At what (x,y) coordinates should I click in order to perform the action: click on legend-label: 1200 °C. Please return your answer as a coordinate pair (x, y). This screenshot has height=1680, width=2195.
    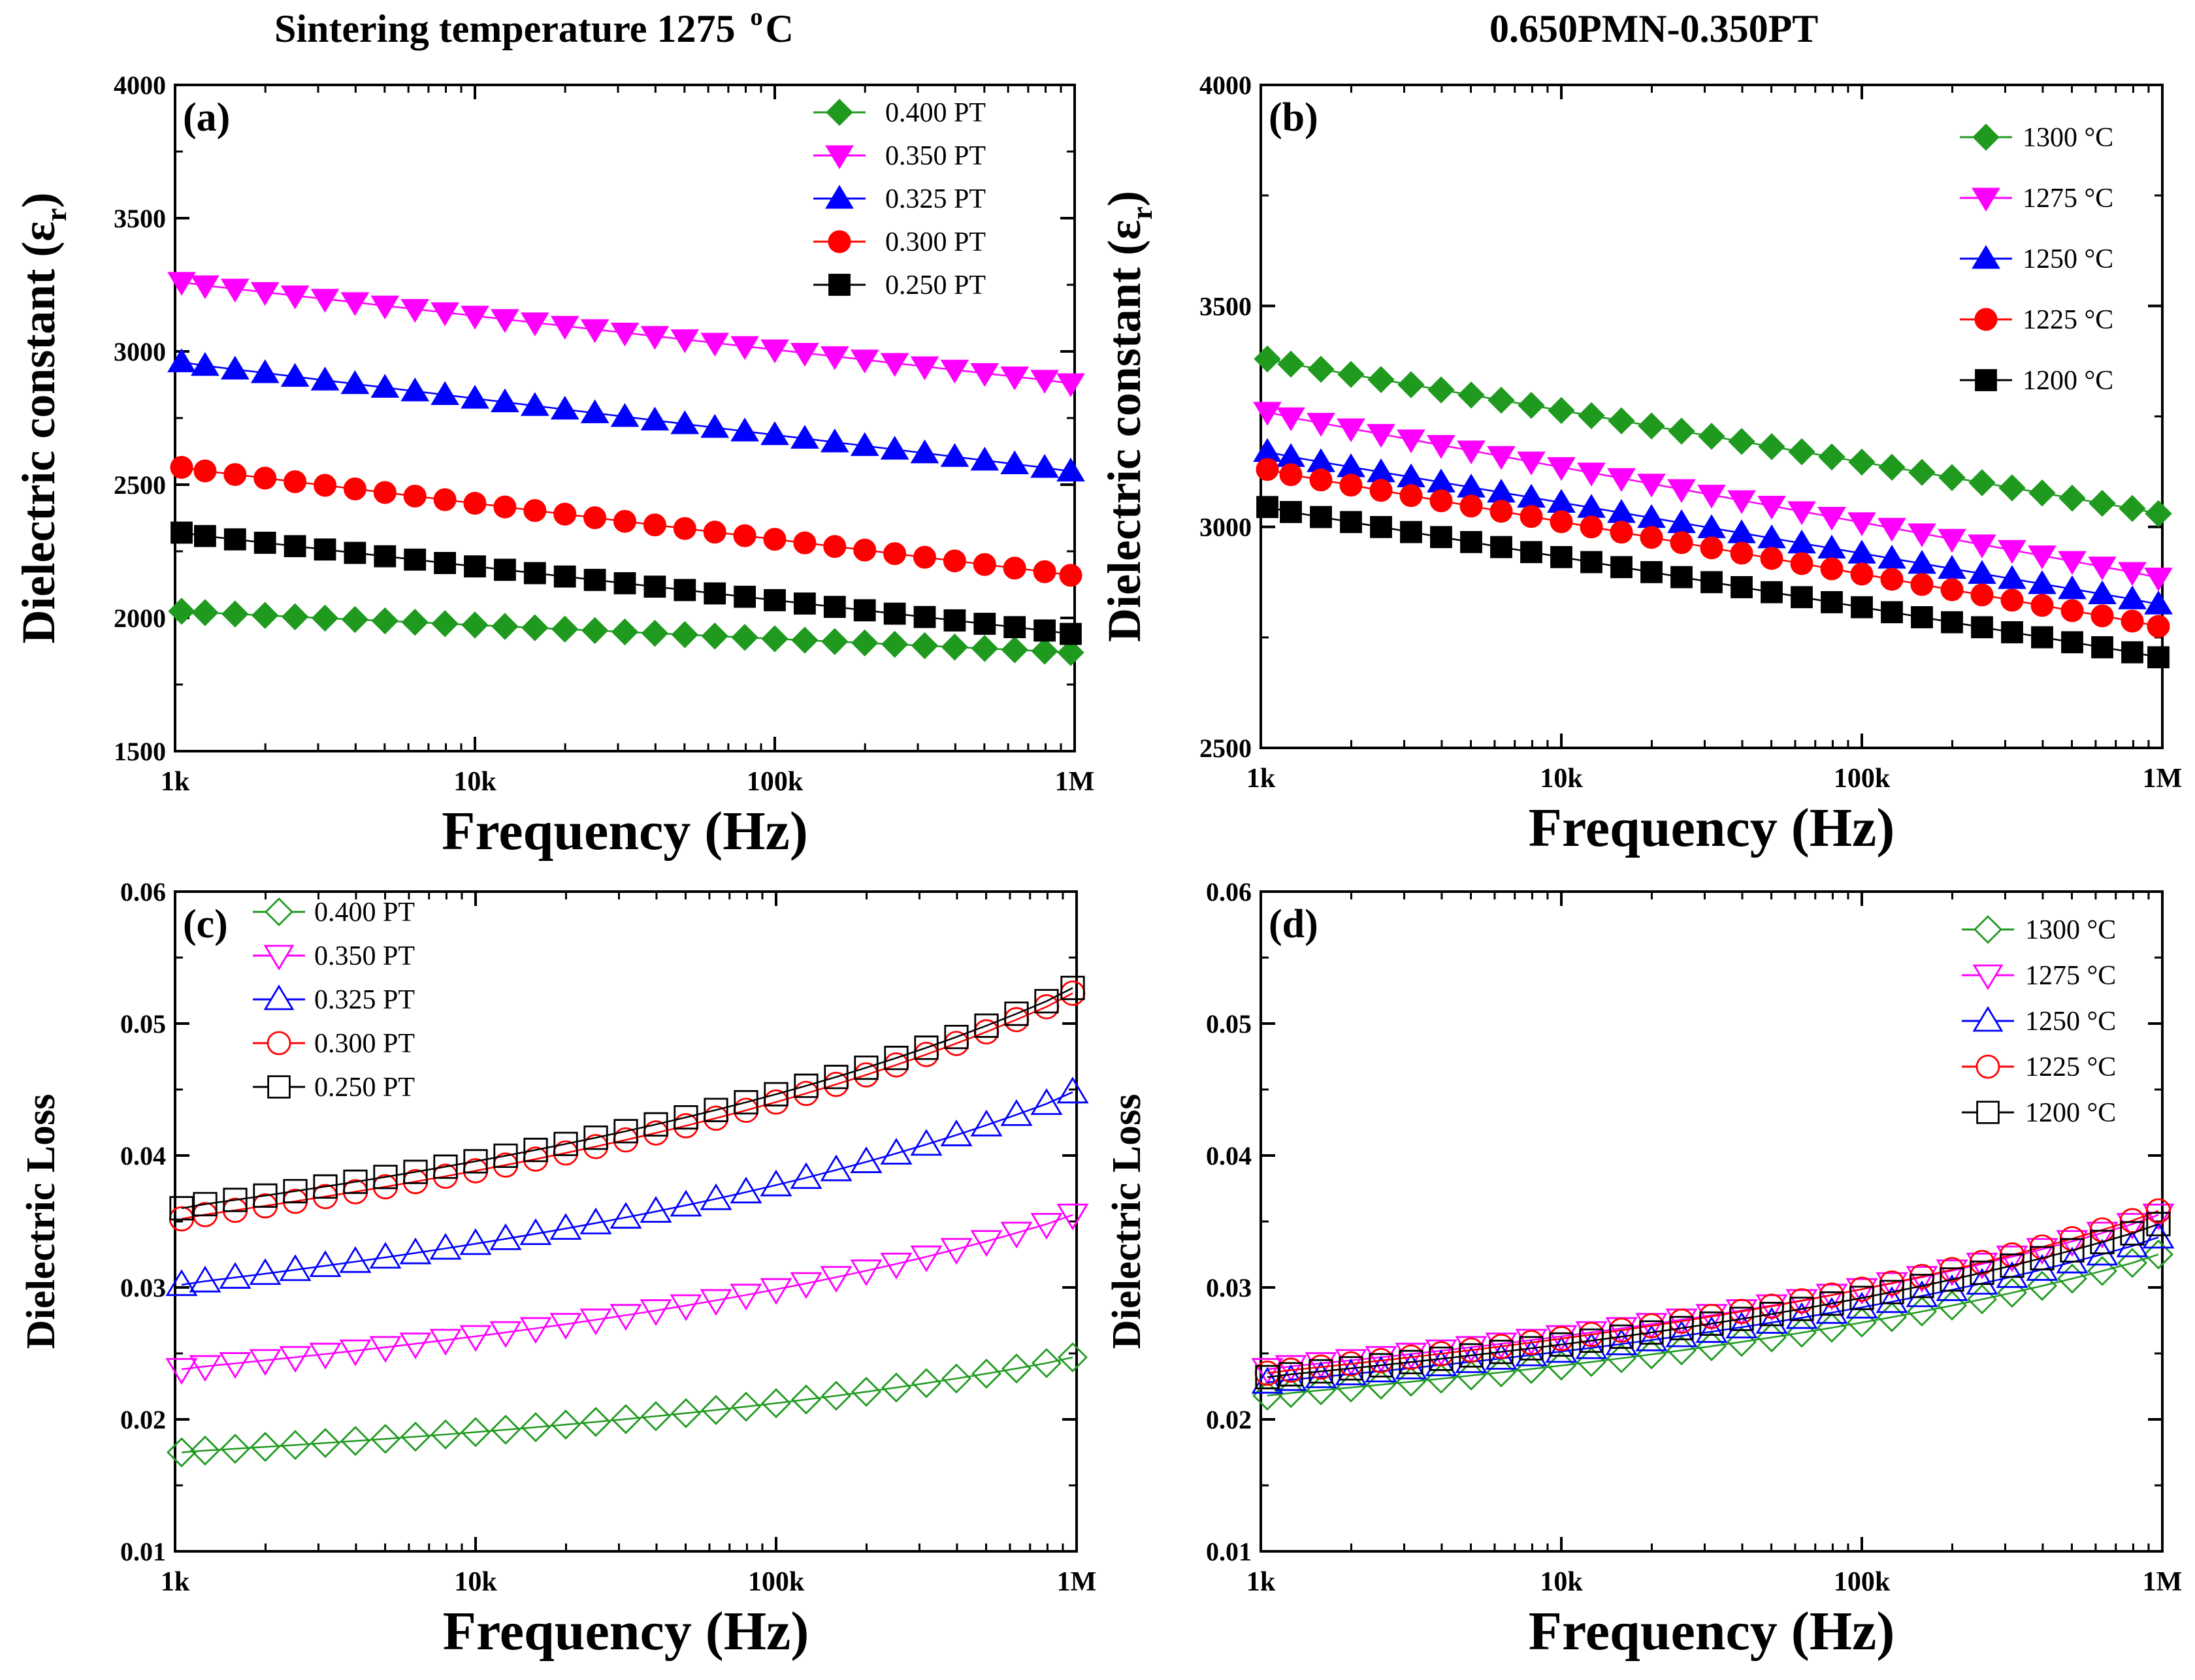
    Looking at the image, I should click on (2070, 1113).